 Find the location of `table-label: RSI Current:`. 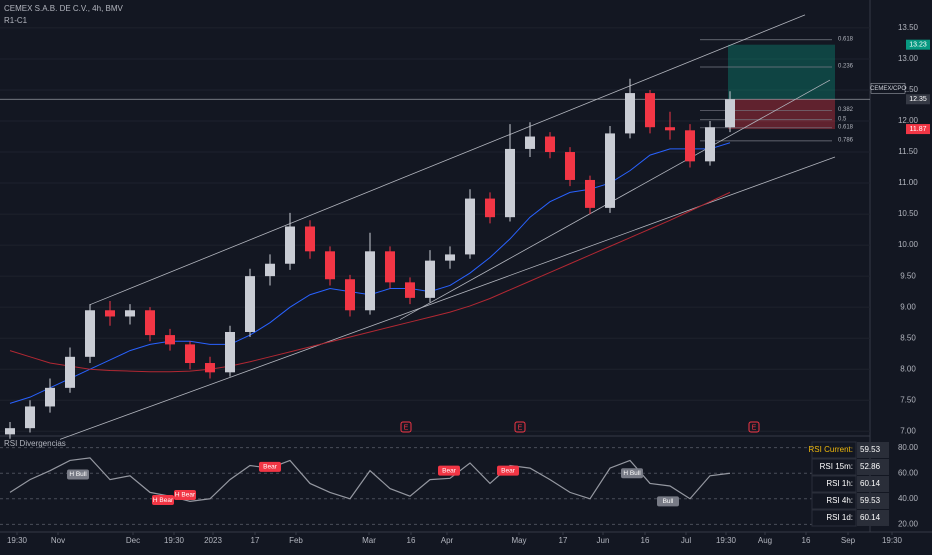

table-label: RSI Current: is located at coordinates (831, 449).